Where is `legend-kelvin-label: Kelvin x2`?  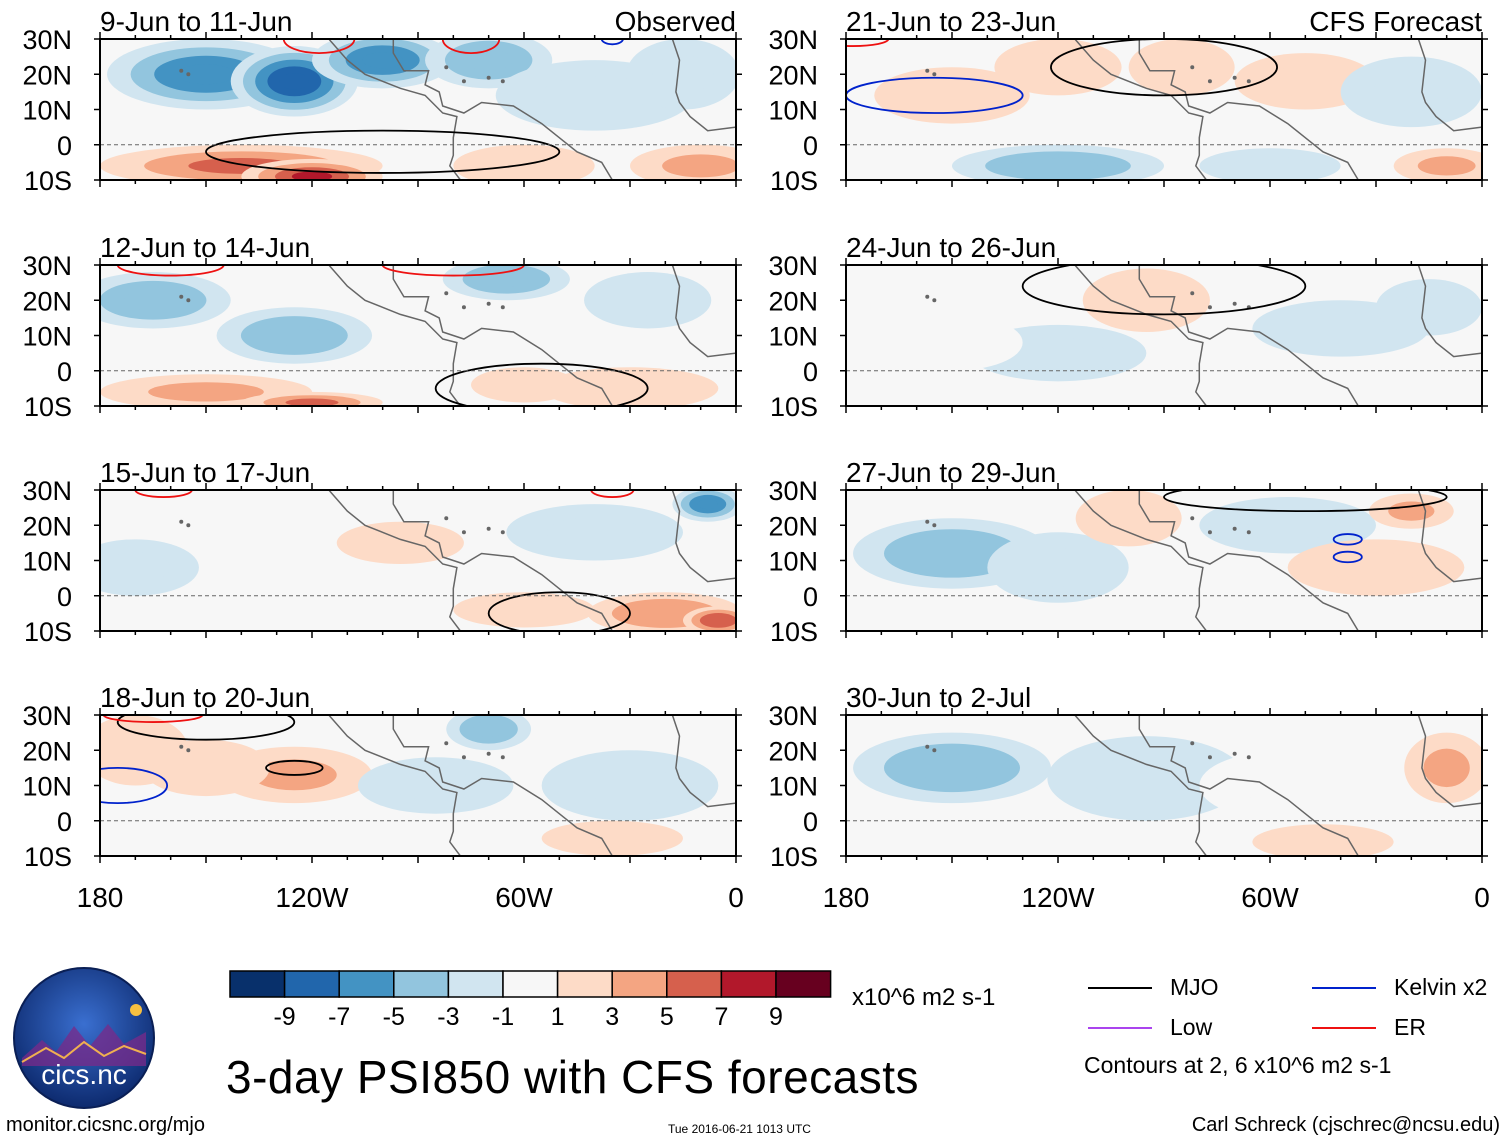
legend-kelvin-label: Kelvin x2 is located at coordinates (1441, 987).